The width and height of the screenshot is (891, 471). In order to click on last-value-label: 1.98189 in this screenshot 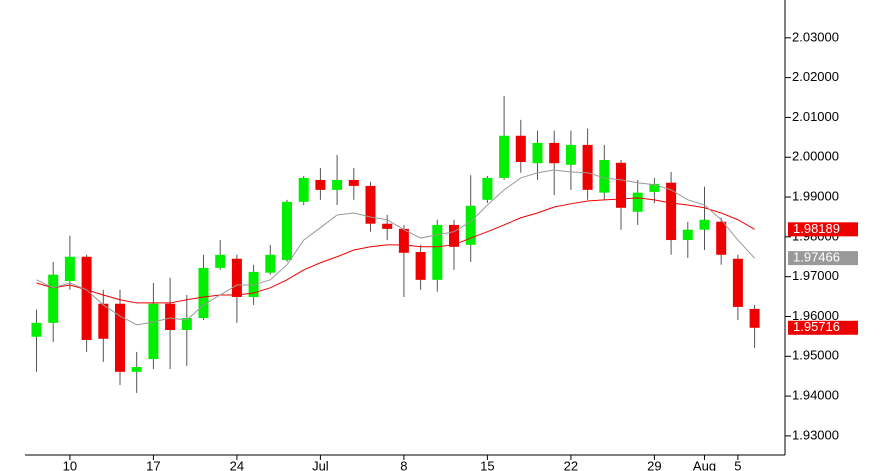, I will do `click(816, 228)`.